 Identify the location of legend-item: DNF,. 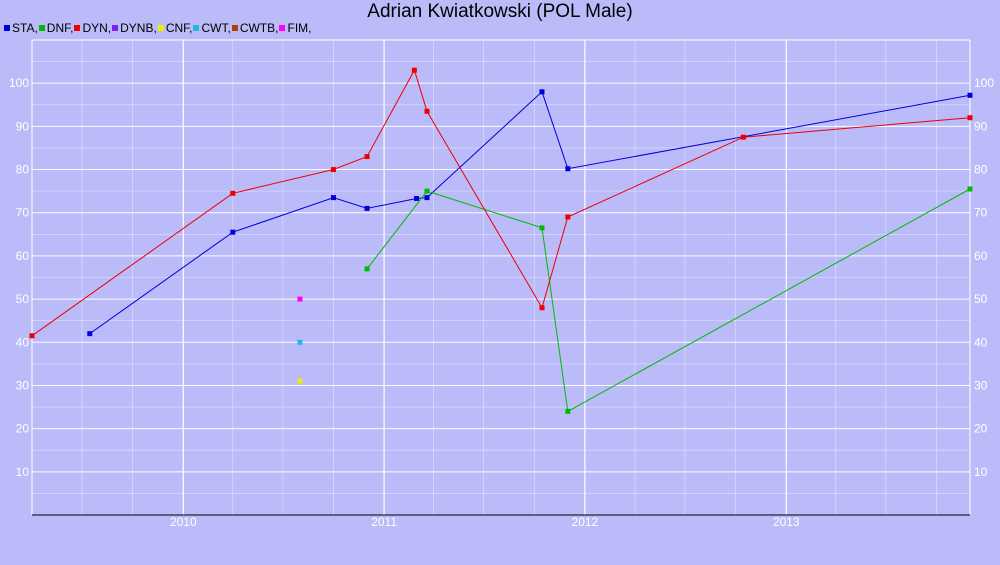
(56, 28).